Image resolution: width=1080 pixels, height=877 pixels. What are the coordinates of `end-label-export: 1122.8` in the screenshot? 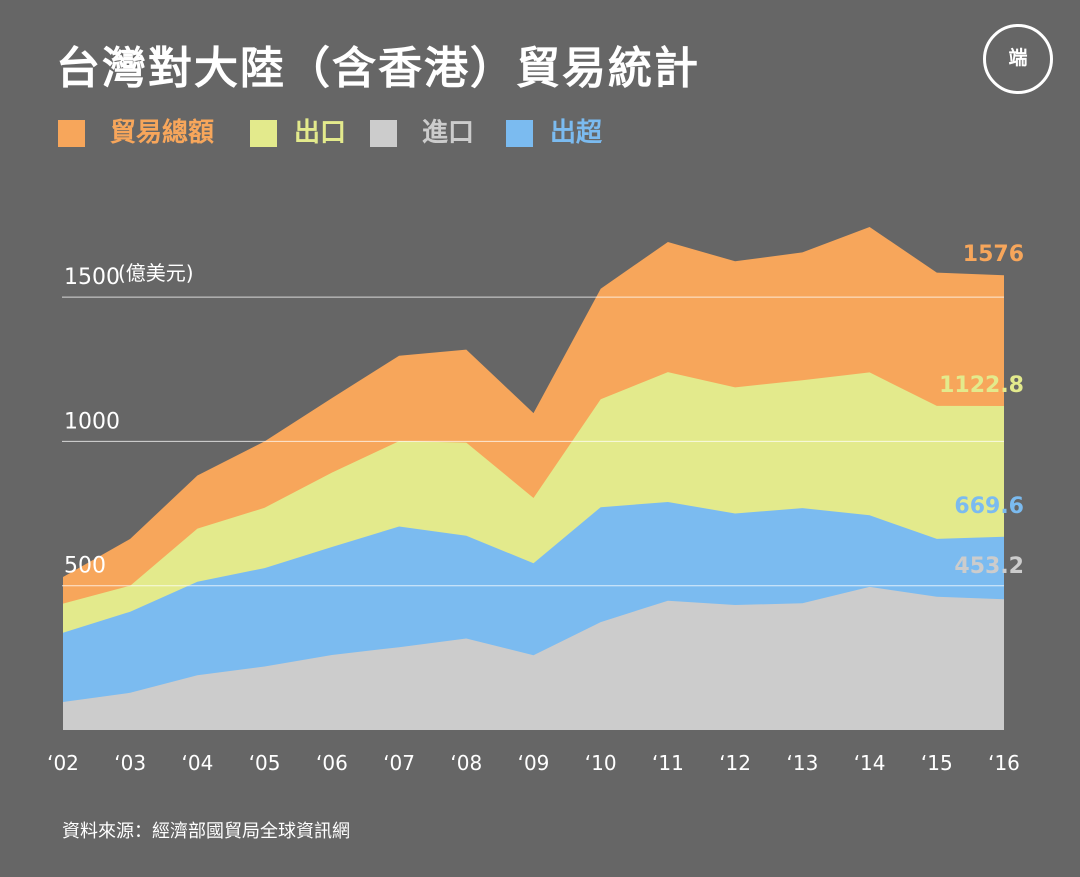 It's located at (981, 385).